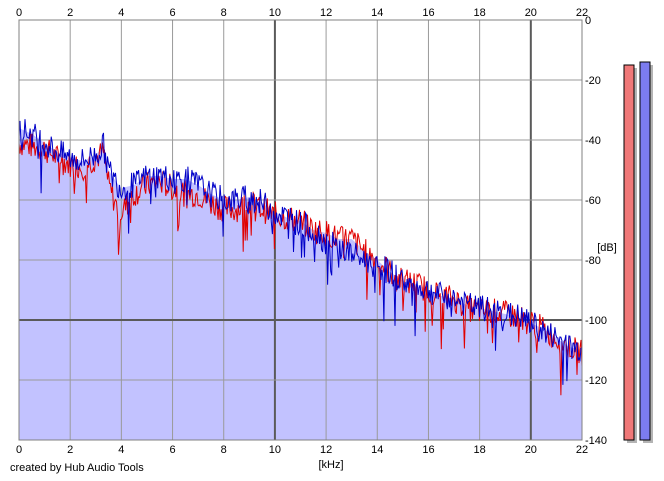  Describe the element at coordinates (377, 450) in the screenshot. I see `x-tick-label-bottom: 14` at that location.